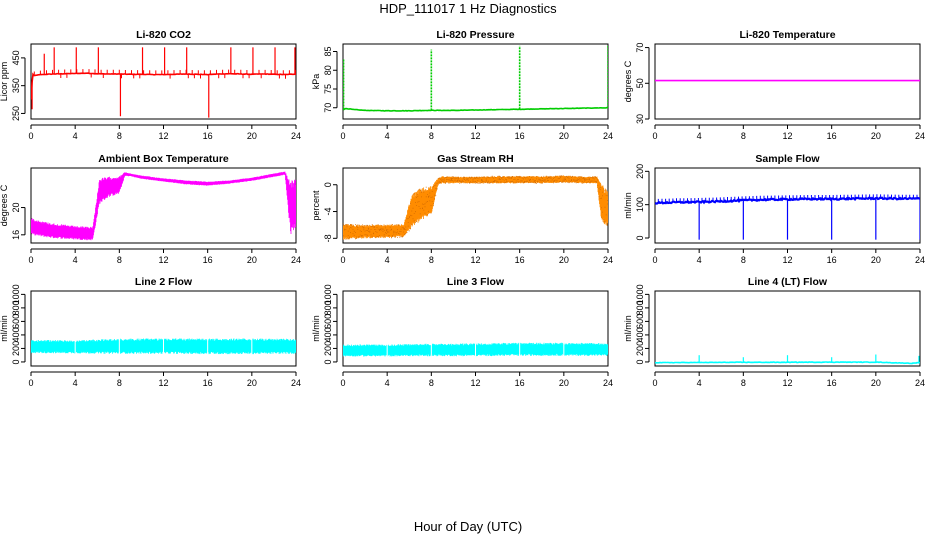  Describe the element at coordinates (328, 294) in the screenshot. I see `y-tick-label: 1000` at that location.